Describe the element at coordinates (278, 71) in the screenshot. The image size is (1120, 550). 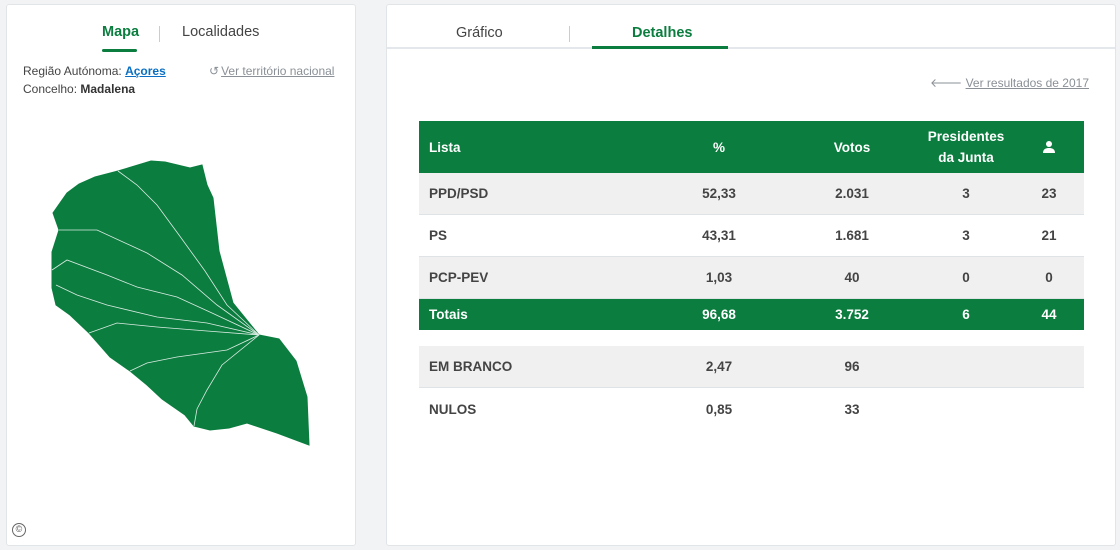
I see `ver-territorio-label: Ver território nacional` at that location.